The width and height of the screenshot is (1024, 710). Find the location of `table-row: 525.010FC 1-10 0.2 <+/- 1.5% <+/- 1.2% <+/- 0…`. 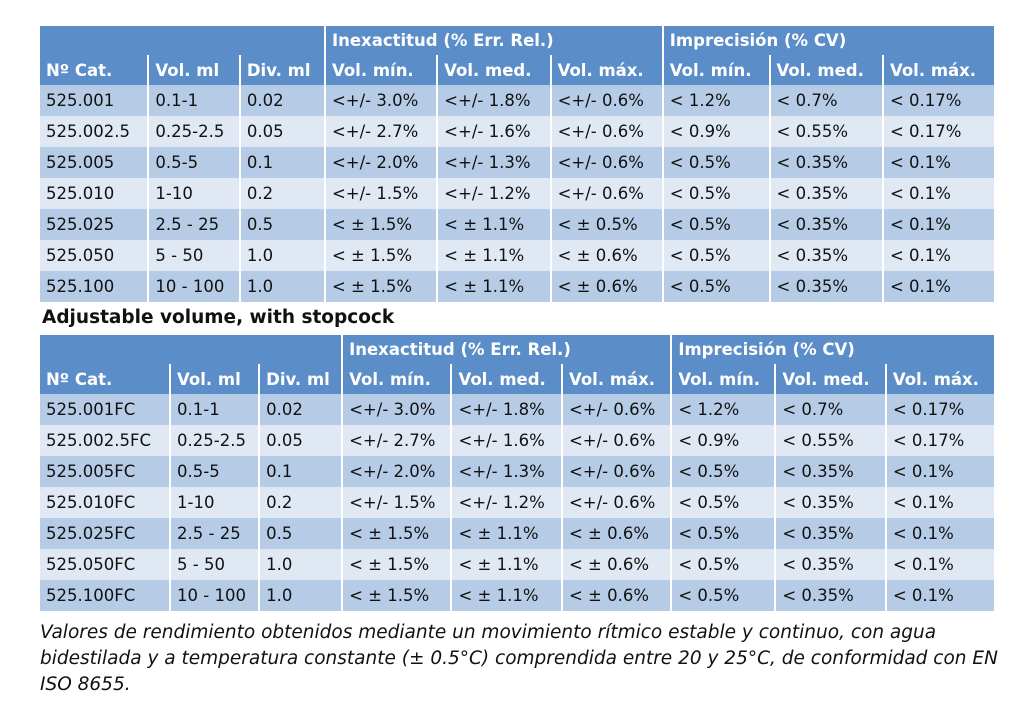

table-row: 525.010FC 1-10 0.2 <+/- 1.5% <+/- 1.2% <+/- 0… is located at coordinates (517, 502).